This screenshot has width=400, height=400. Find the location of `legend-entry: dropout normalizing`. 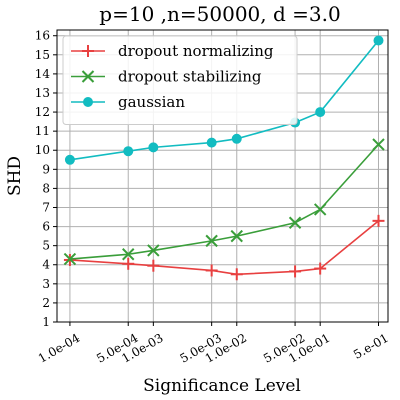

legend-entry: dropout normalizing is located at coordinates (172, 51).